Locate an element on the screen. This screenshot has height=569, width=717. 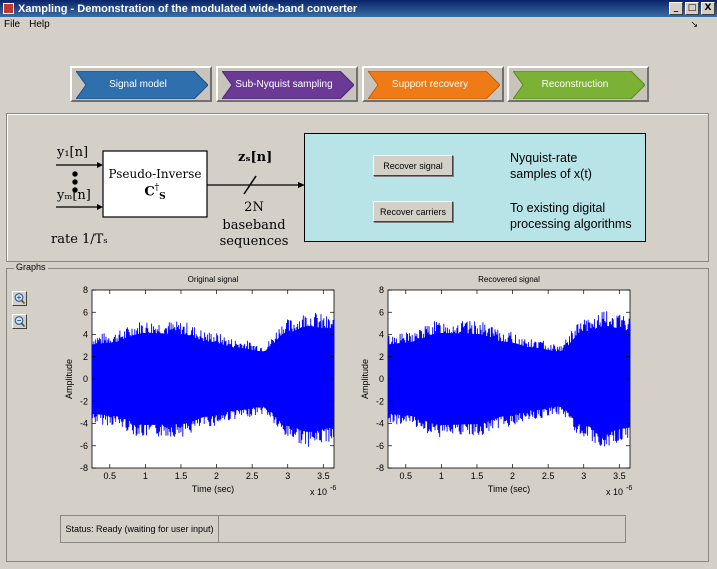
close-button: X is located at coordinates (708, 8).